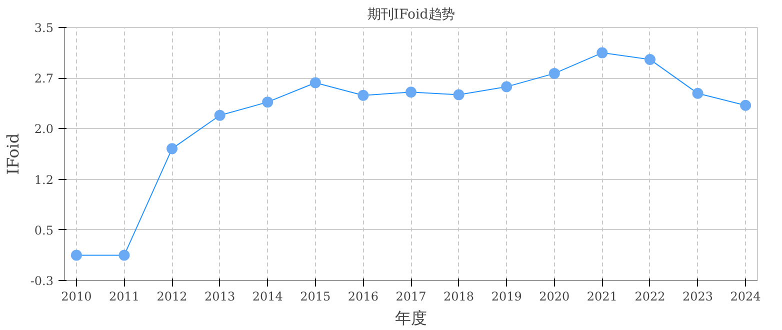 This screenshot has width=782, height=330. Describe the element at coordinates (363, 297) in the screenshot. I see `x-tick-label: 2016` at that location.